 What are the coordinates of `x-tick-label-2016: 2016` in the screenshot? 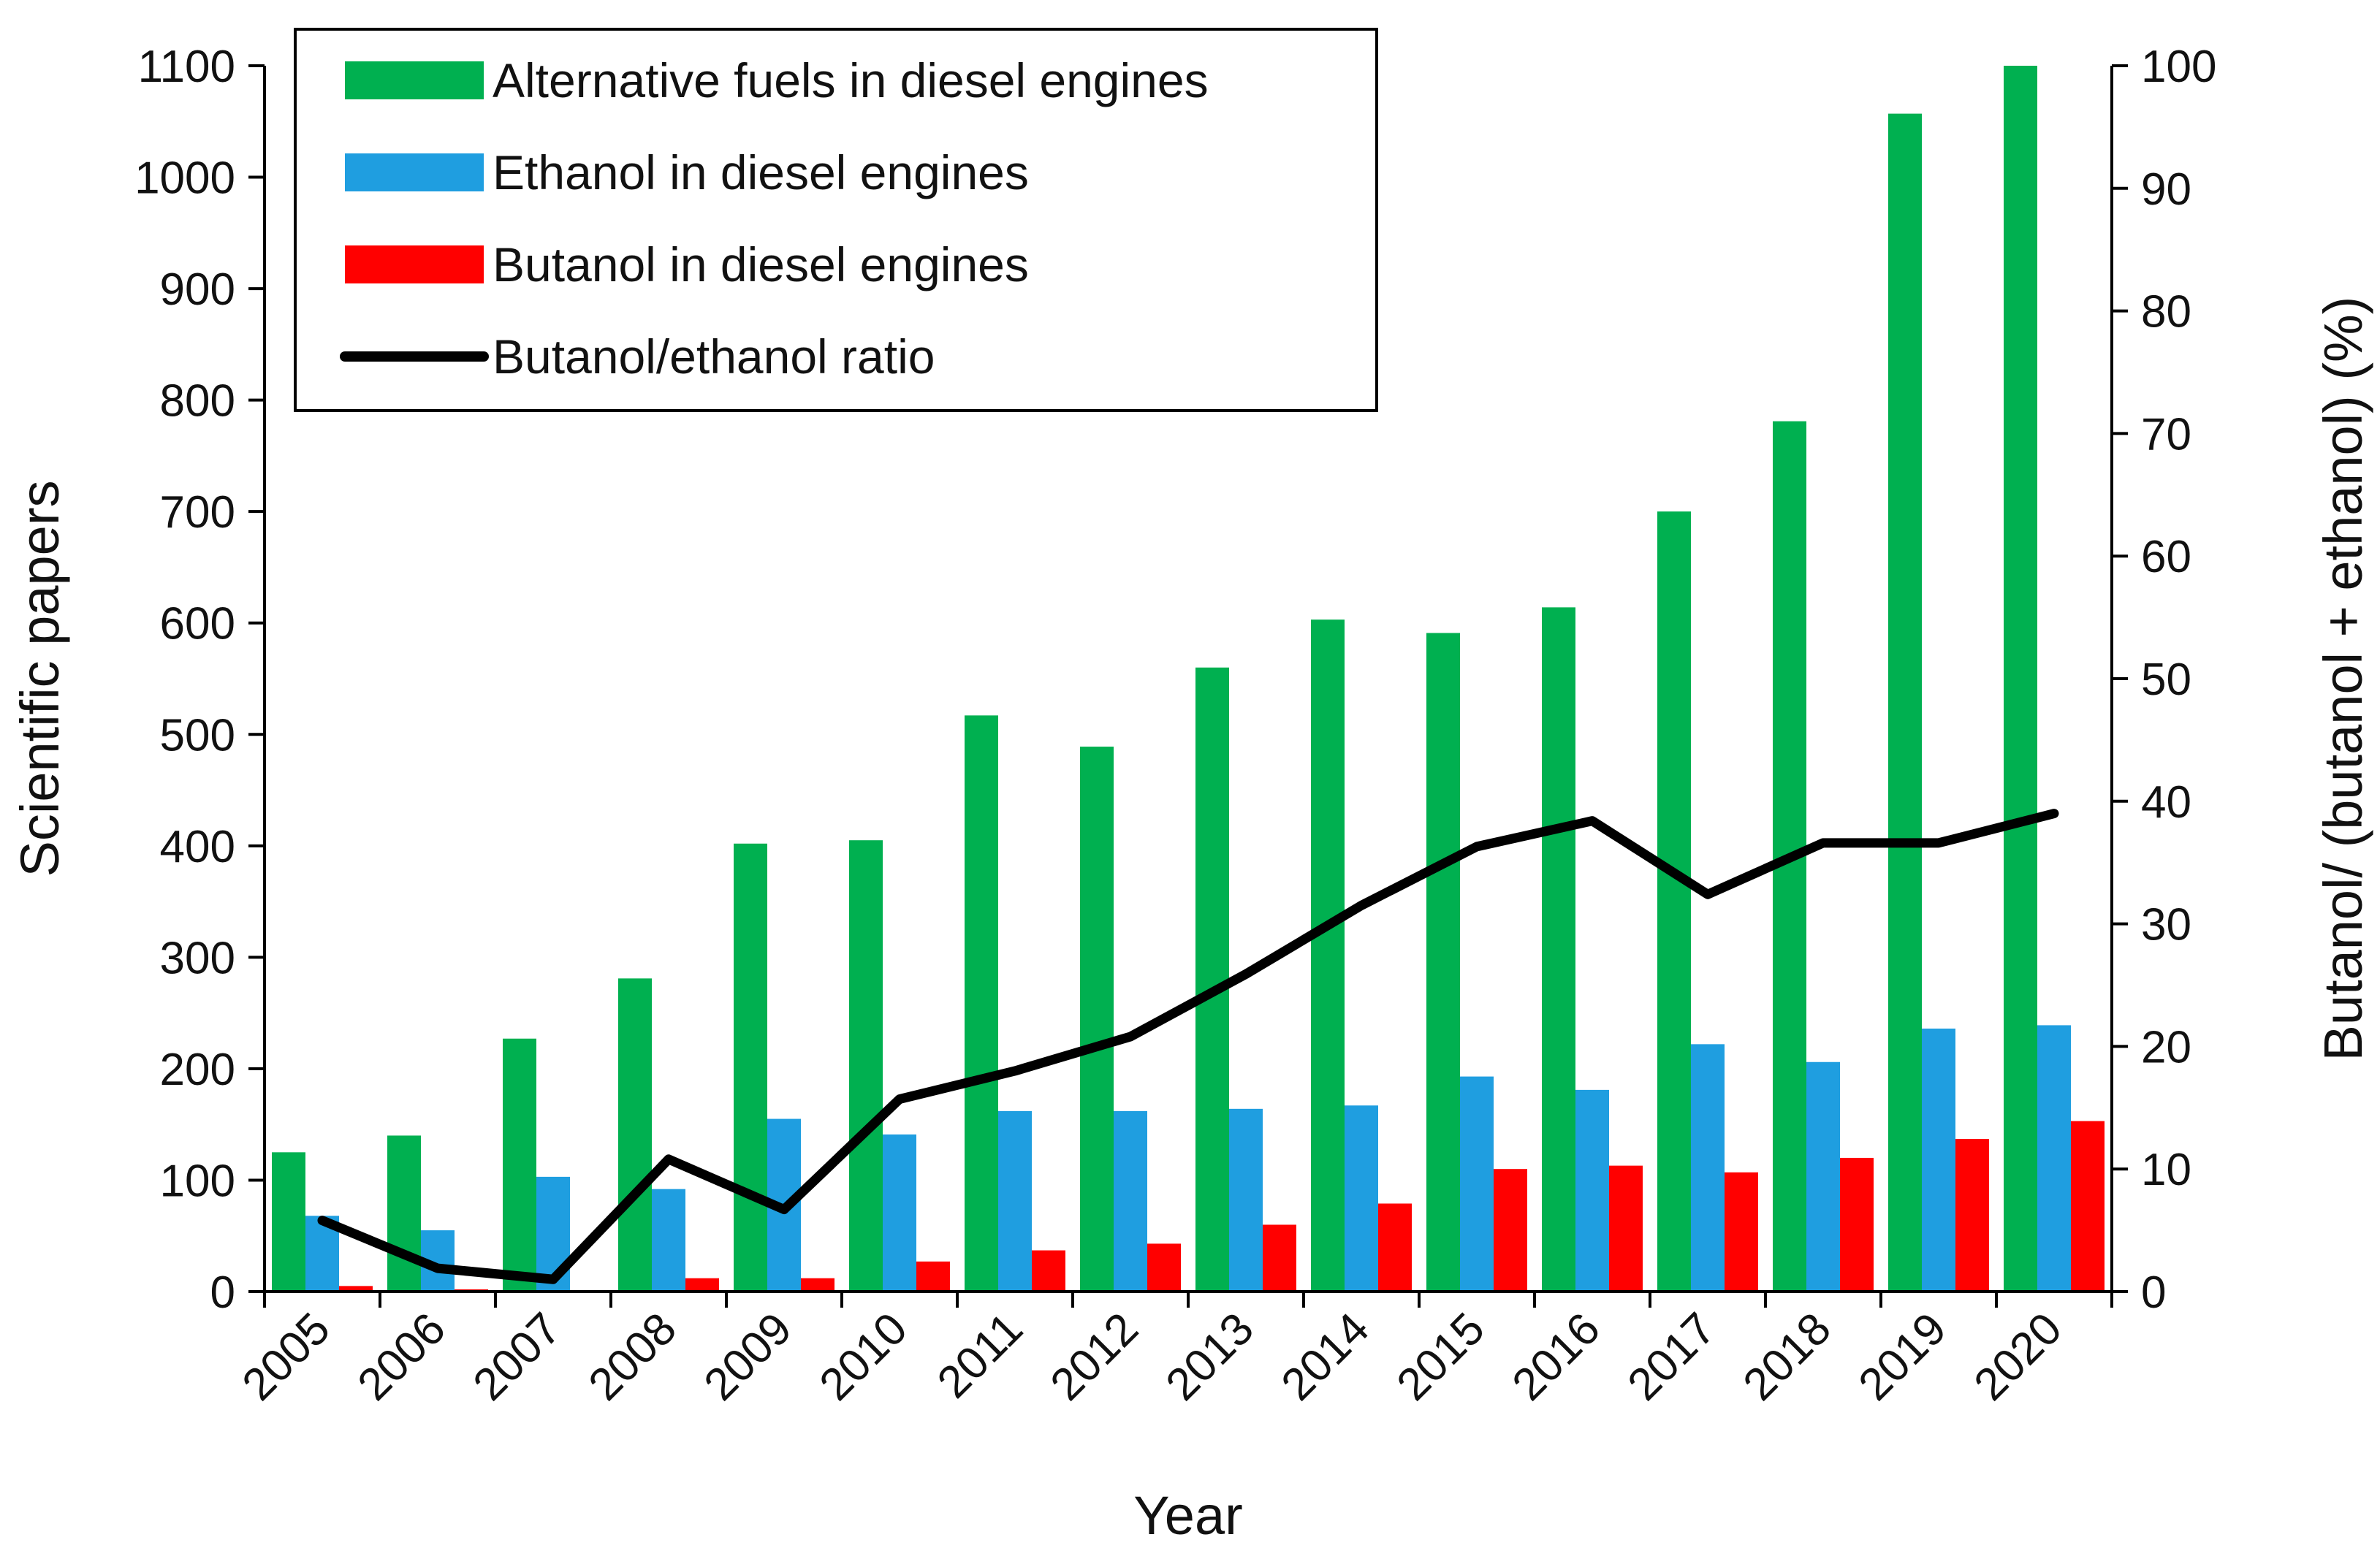 It's located at (1556, 1356).